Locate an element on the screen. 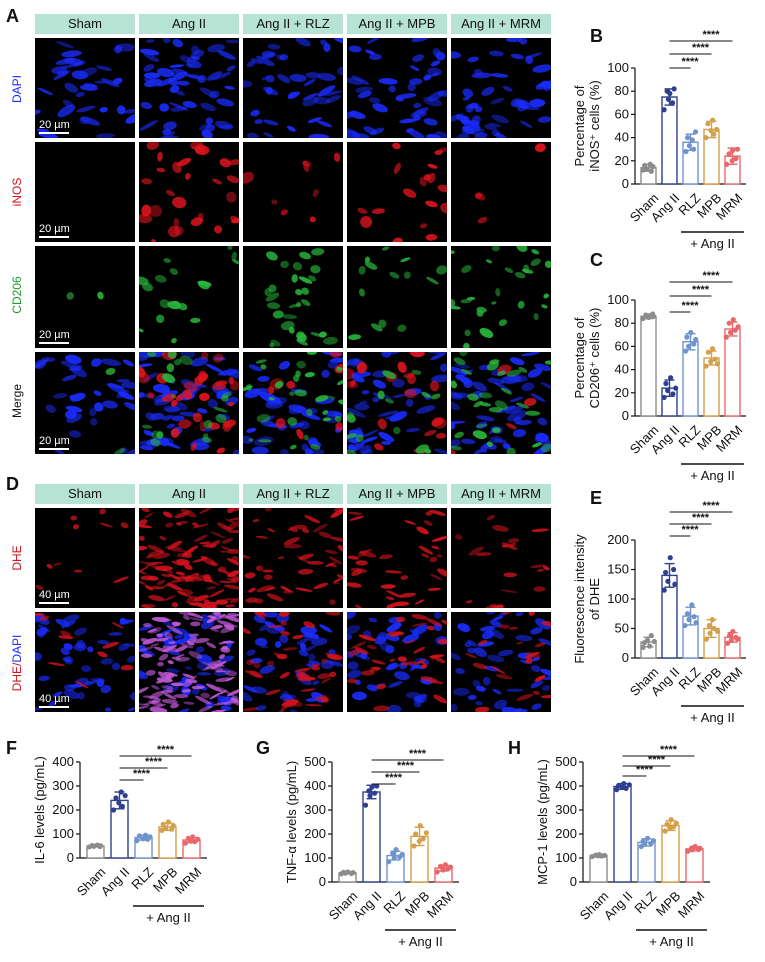  group-label: + Ang II is located at coordinates (712, 243).